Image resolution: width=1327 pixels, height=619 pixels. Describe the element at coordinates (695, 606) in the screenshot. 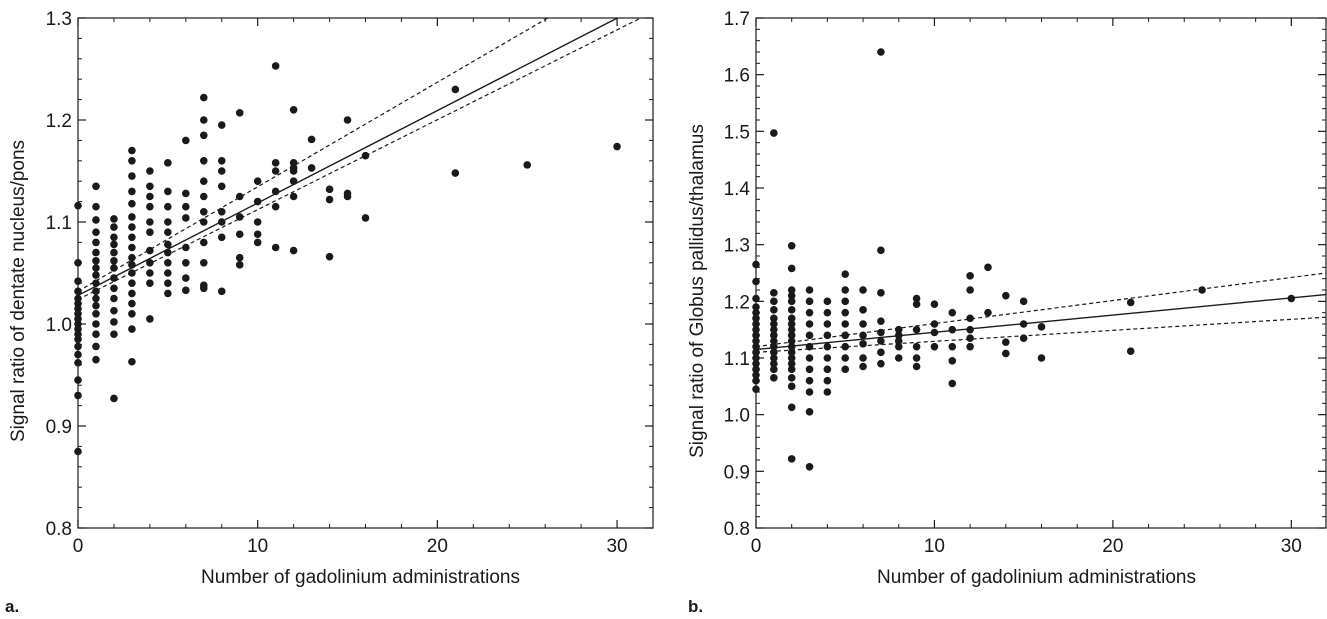

I see `panel-label-b: b.` at that location.